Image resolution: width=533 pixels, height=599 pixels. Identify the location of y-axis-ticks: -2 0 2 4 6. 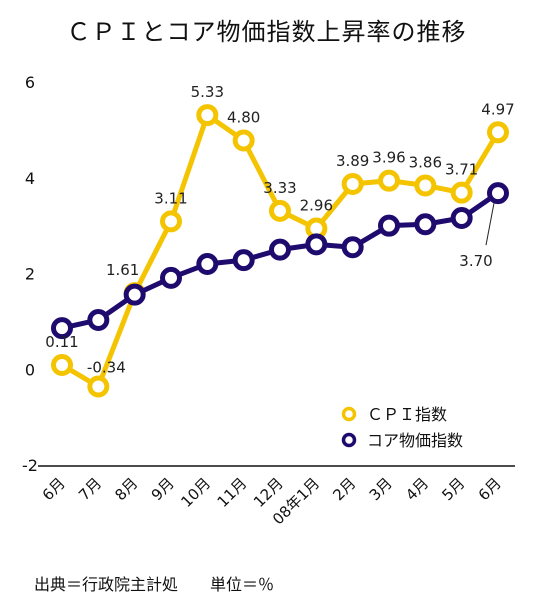
(30, 274).